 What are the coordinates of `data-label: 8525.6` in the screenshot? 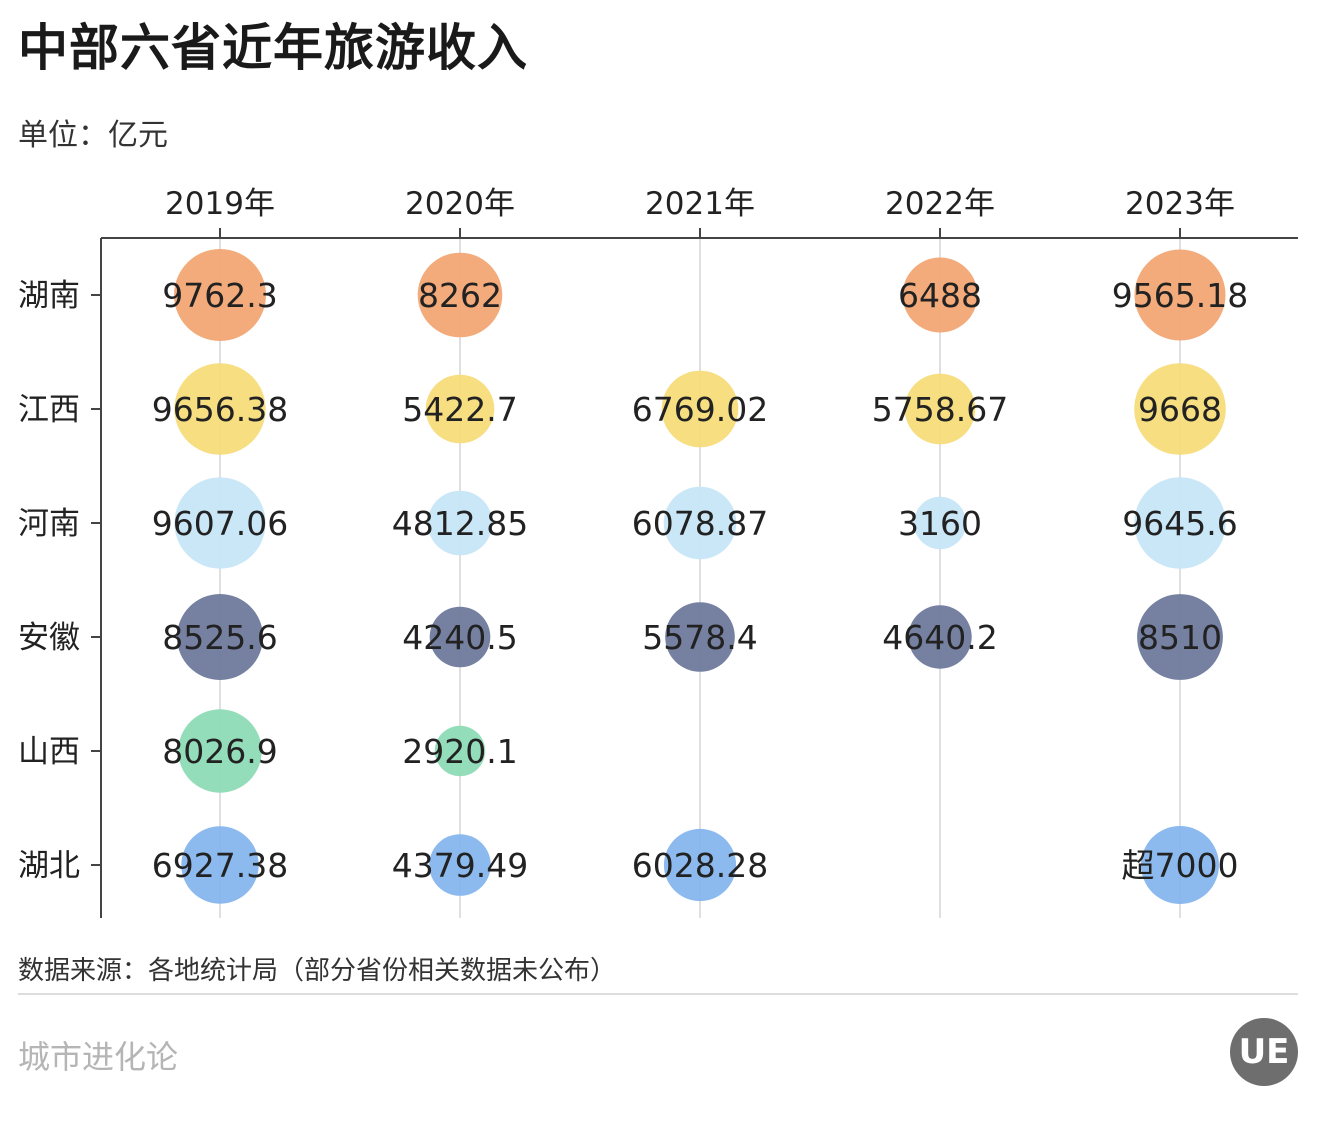 It's located at (219, 637).